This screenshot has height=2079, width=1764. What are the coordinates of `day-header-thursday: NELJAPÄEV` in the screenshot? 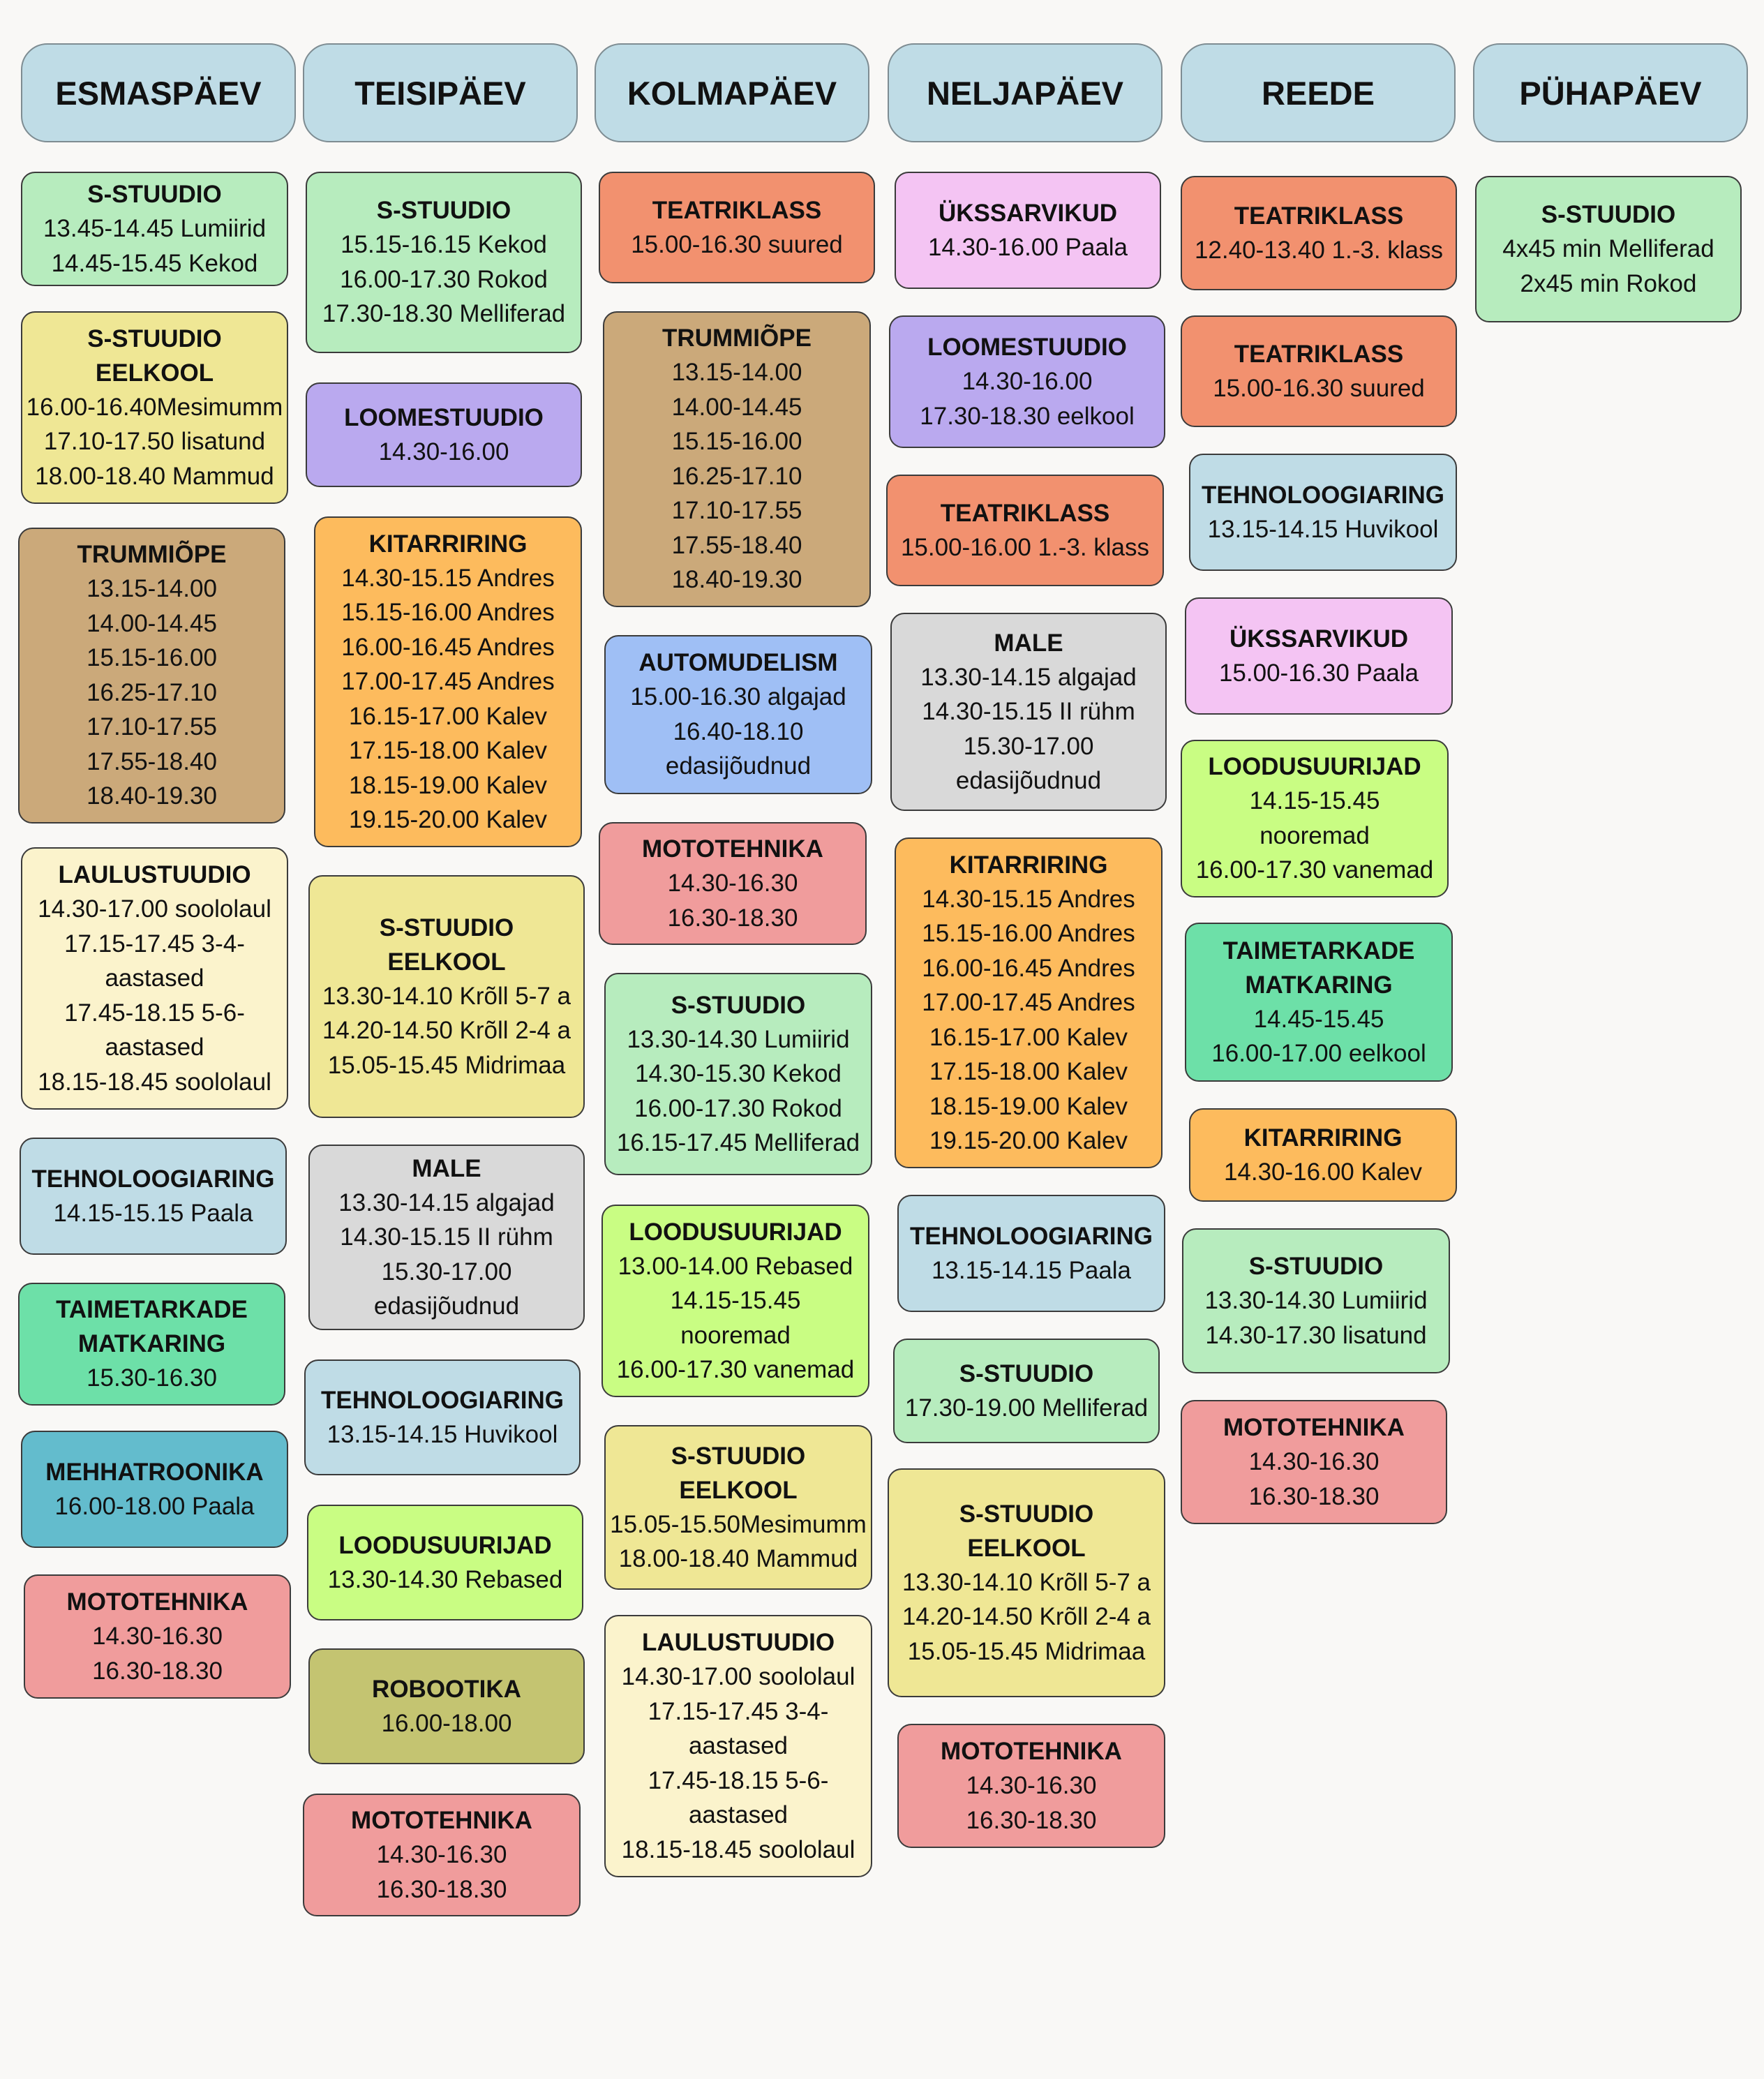 It's located at (1026, 92).